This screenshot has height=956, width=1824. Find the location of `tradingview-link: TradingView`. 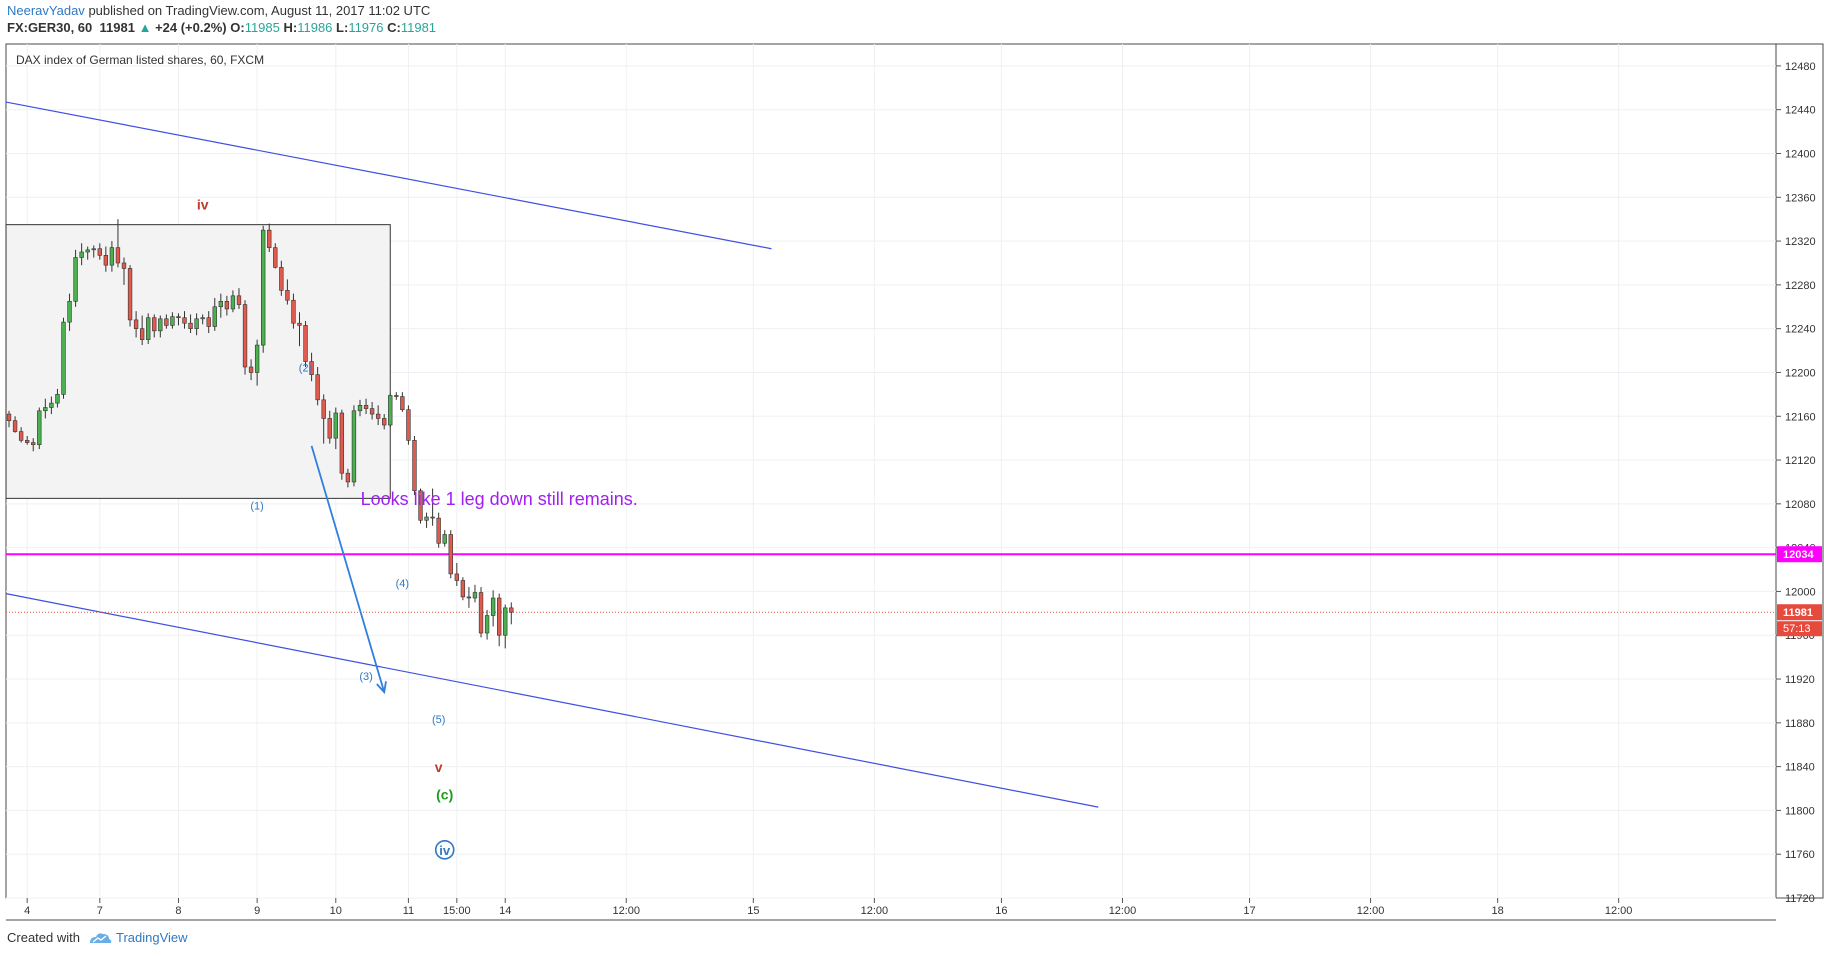

tradingview-link: TradingView is located at coordinates (138, 937).